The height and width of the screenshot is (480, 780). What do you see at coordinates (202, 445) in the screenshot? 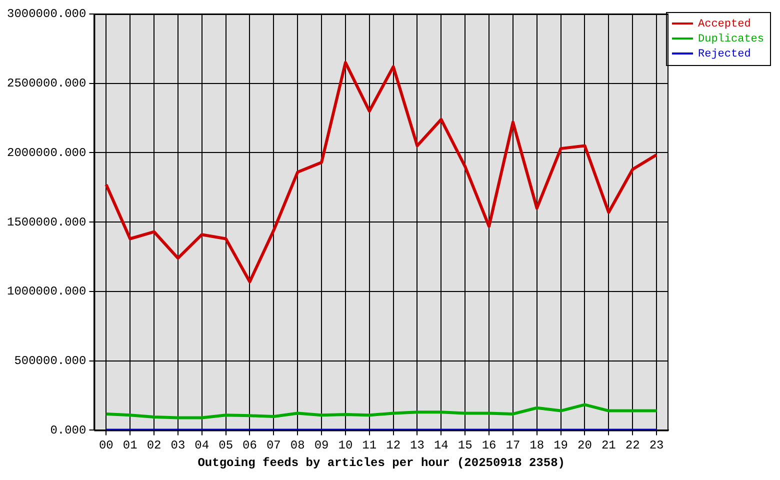
I see `x-tick-label: 04` at bounding box center [202, 445].